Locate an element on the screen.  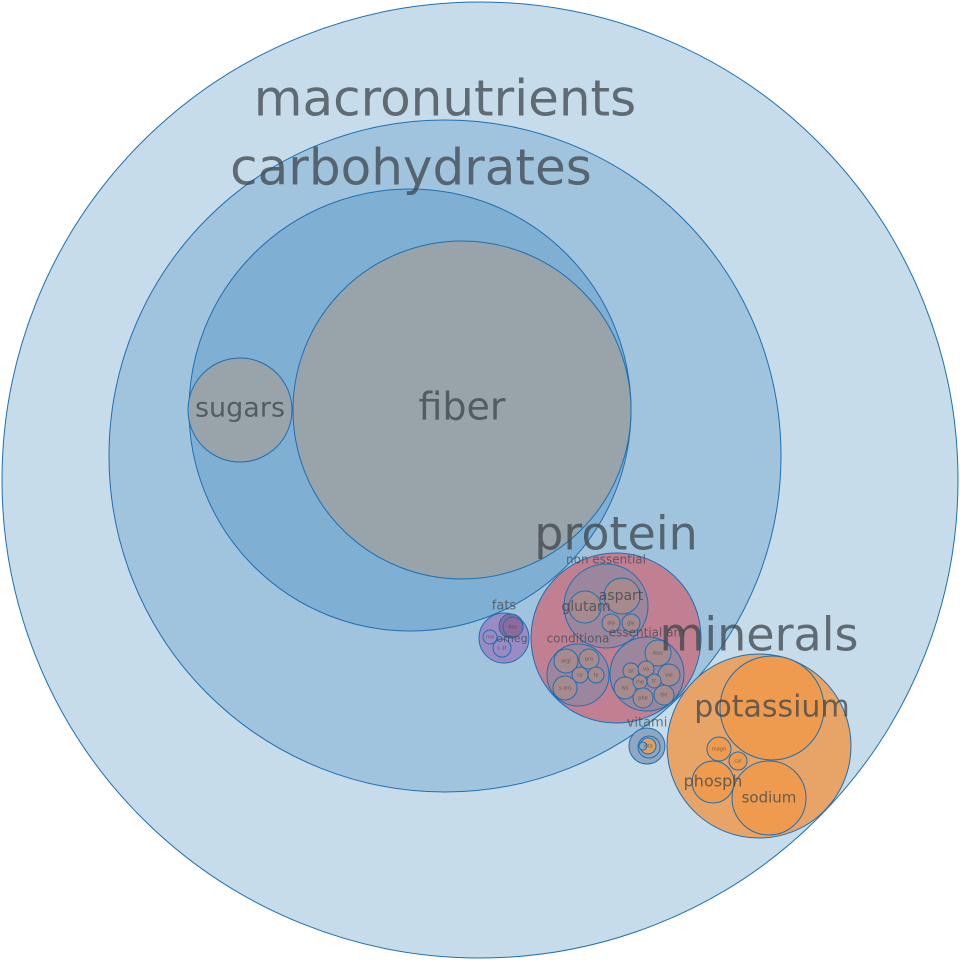
label-ala: ala is located at coordinates (611, 624).